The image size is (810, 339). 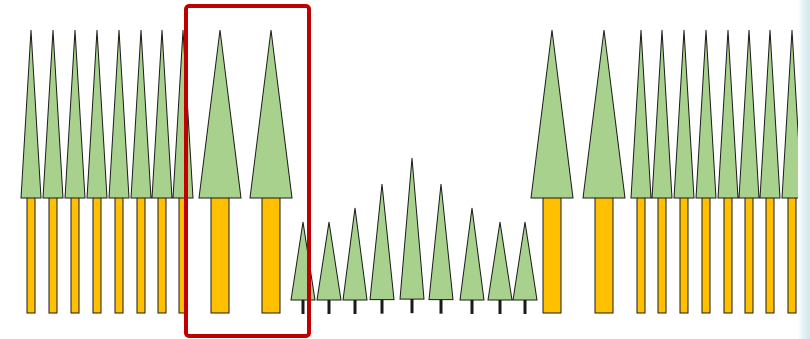 I want to click on right-tall-wide-group, so click(x=578, y=171).